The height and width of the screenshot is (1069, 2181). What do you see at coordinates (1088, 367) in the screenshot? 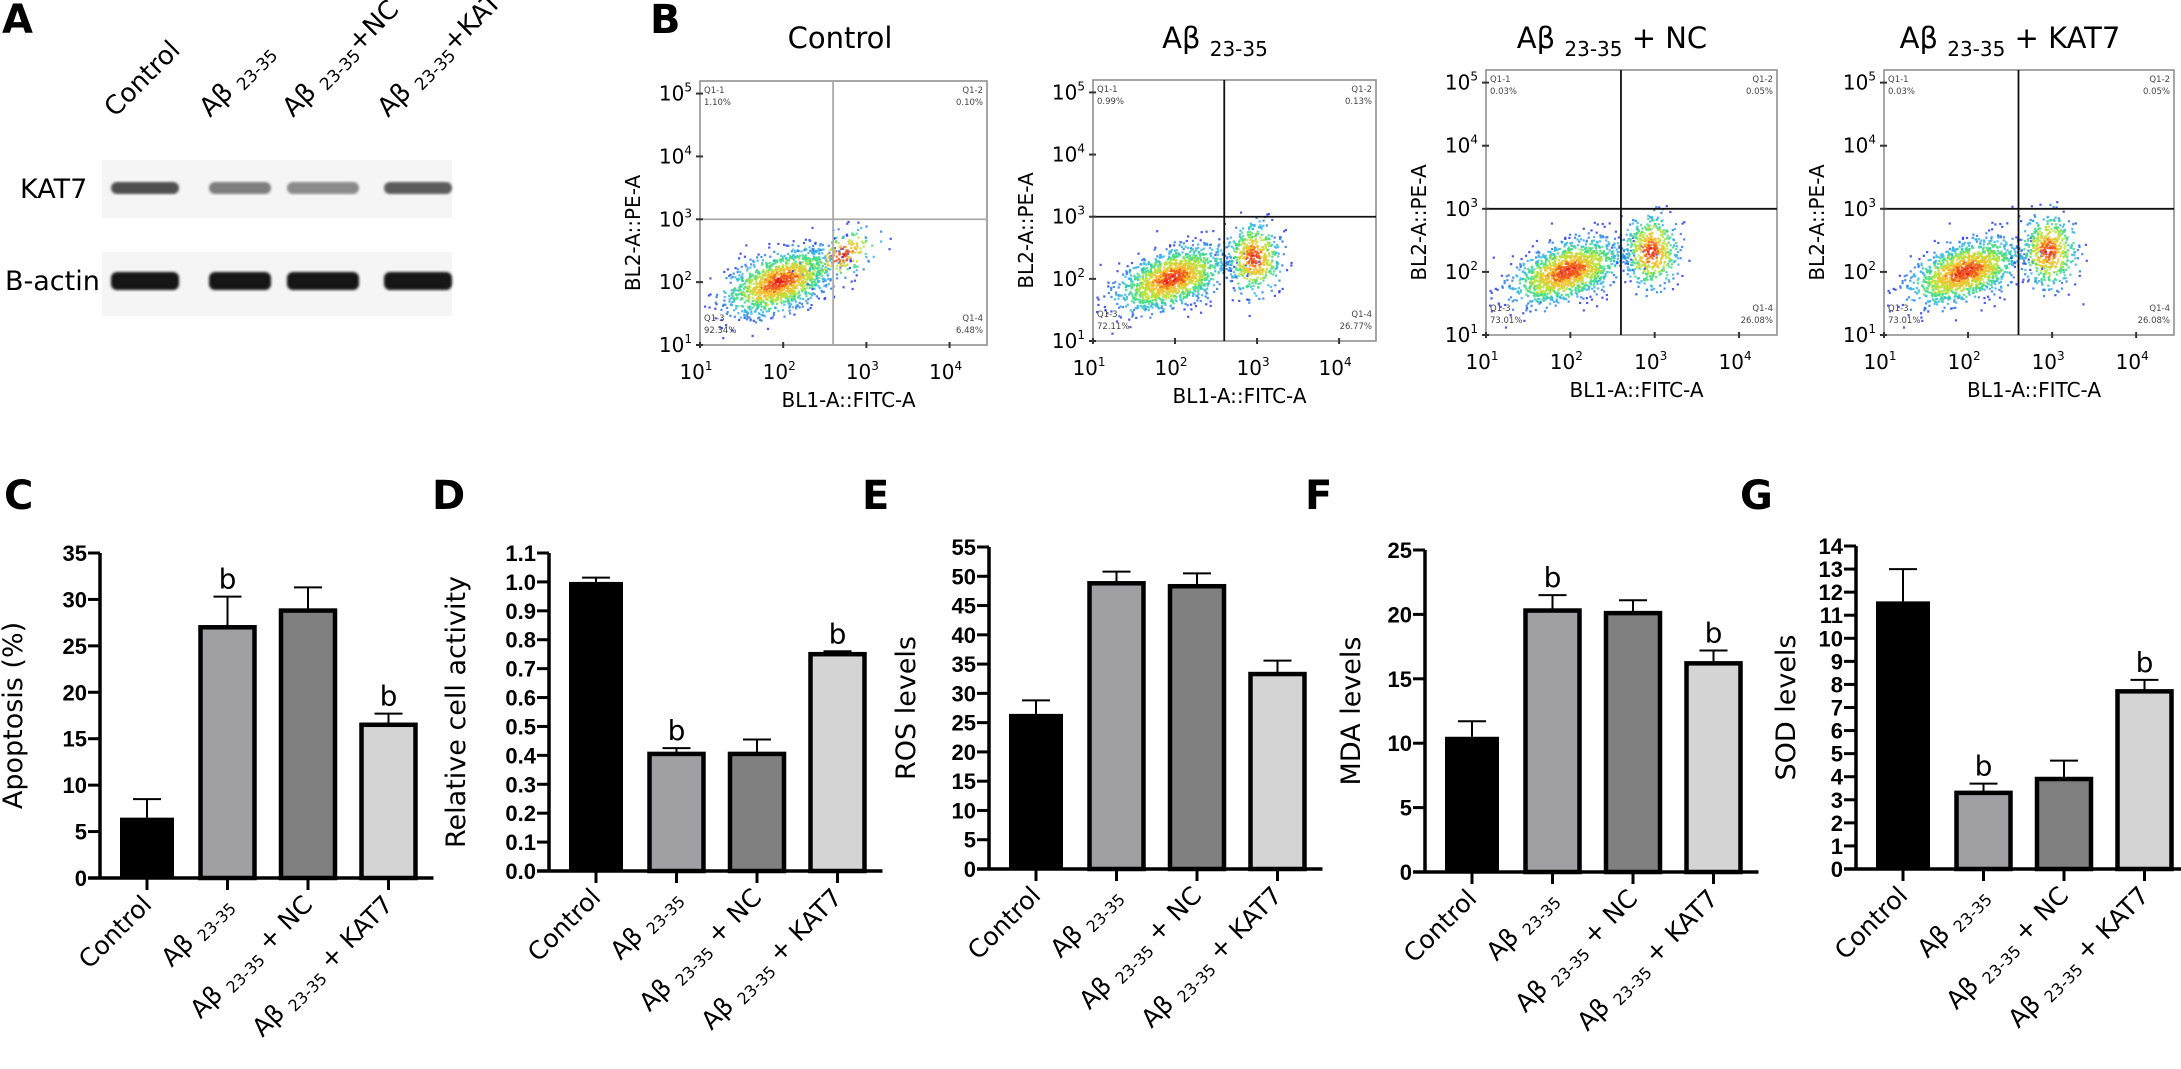
I see `x-tick-label: 101` at bounding box center [1088, 367].